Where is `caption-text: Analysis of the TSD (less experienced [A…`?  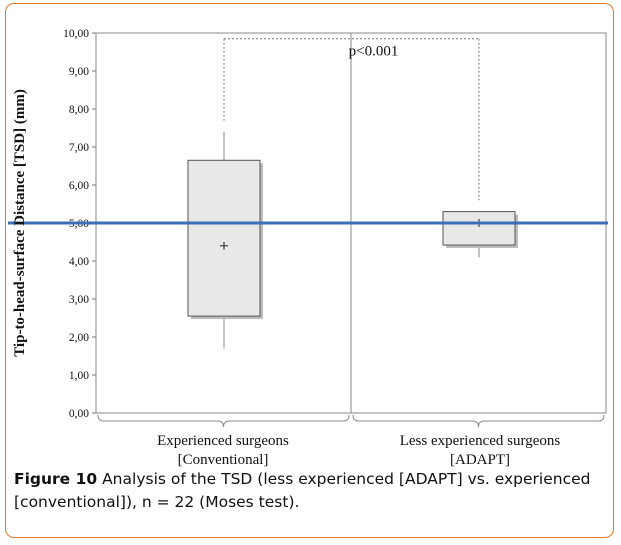 caption-text: Analysis of the TSD (less experienced [A… is located at coordinates (302, 490).